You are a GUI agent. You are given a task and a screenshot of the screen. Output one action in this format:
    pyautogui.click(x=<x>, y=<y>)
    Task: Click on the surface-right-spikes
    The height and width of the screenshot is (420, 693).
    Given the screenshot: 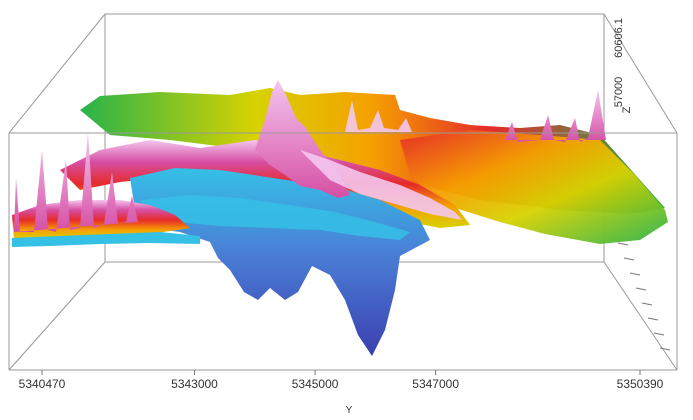 What is the action you would take?
    pyautogui.click(x=555, y=116)
    